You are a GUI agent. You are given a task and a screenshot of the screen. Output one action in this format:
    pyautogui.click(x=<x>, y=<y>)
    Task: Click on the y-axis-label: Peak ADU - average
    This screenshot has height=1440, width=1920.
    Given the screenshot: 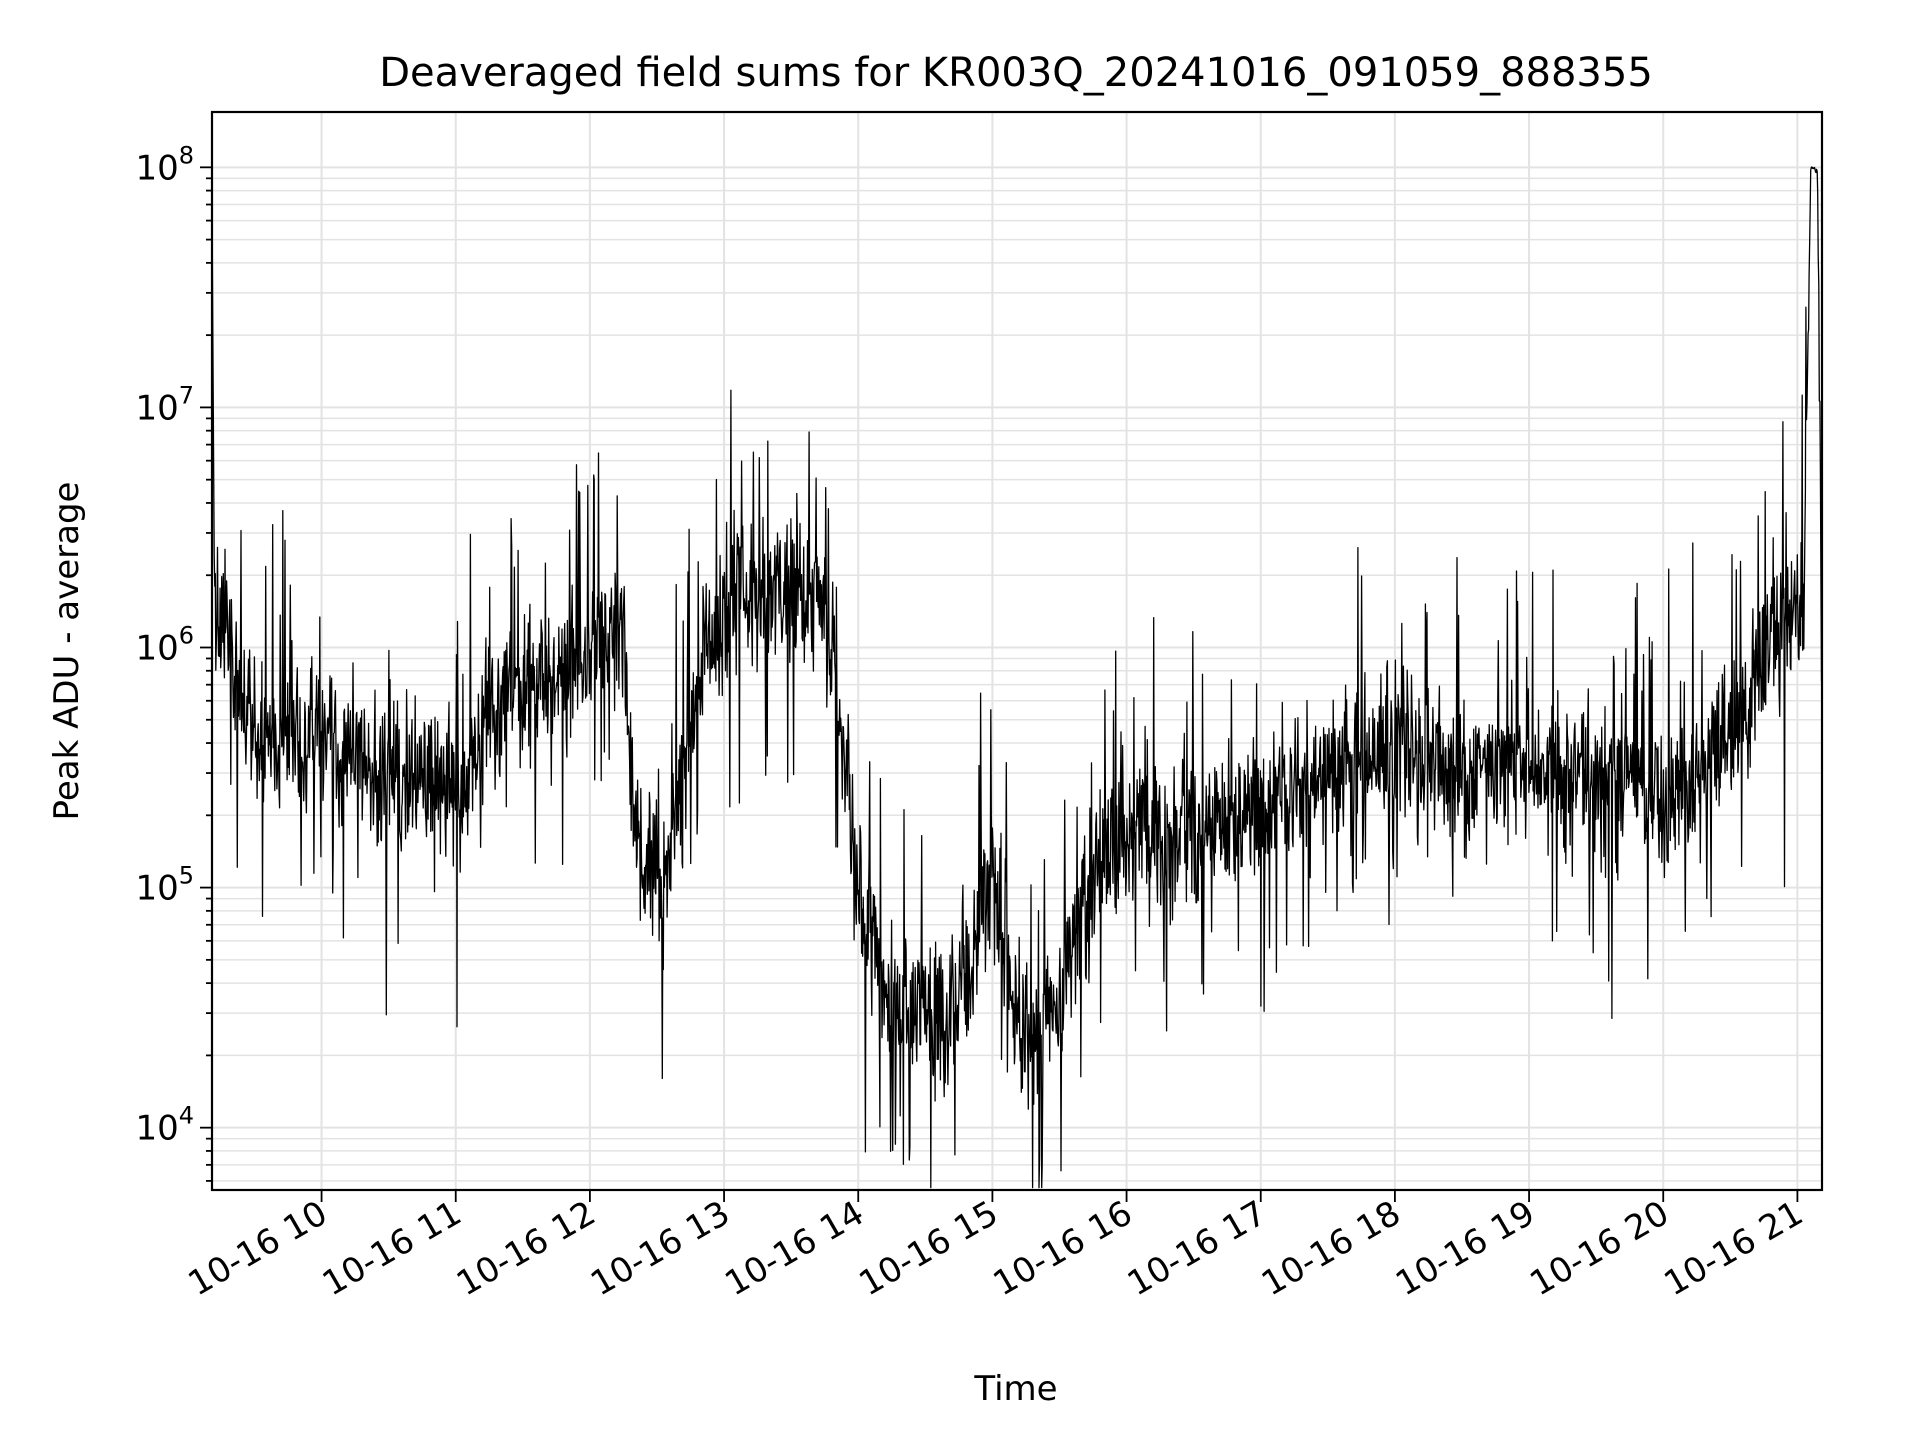 What is the action you would take?
    pyautogui.click(x=67, y=651)
    